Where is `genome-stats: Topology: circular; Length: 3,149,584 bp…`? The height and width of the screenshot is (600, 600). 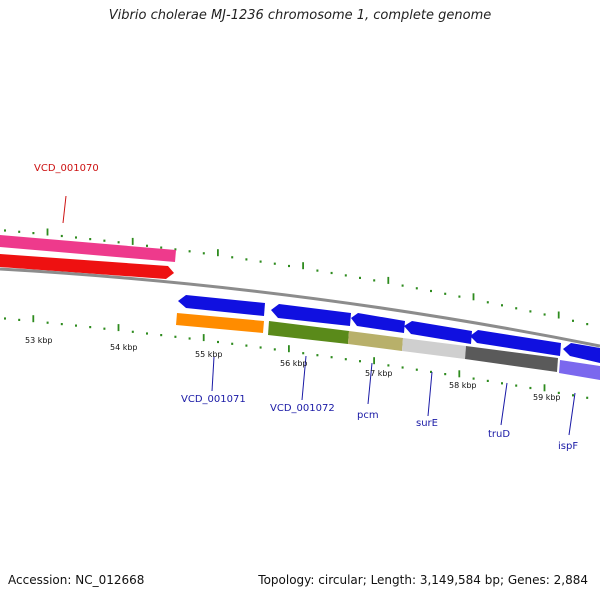
genome-stats: Topology: circular; Length: 3,149,584 bp… is located at coordinates (423, 580).